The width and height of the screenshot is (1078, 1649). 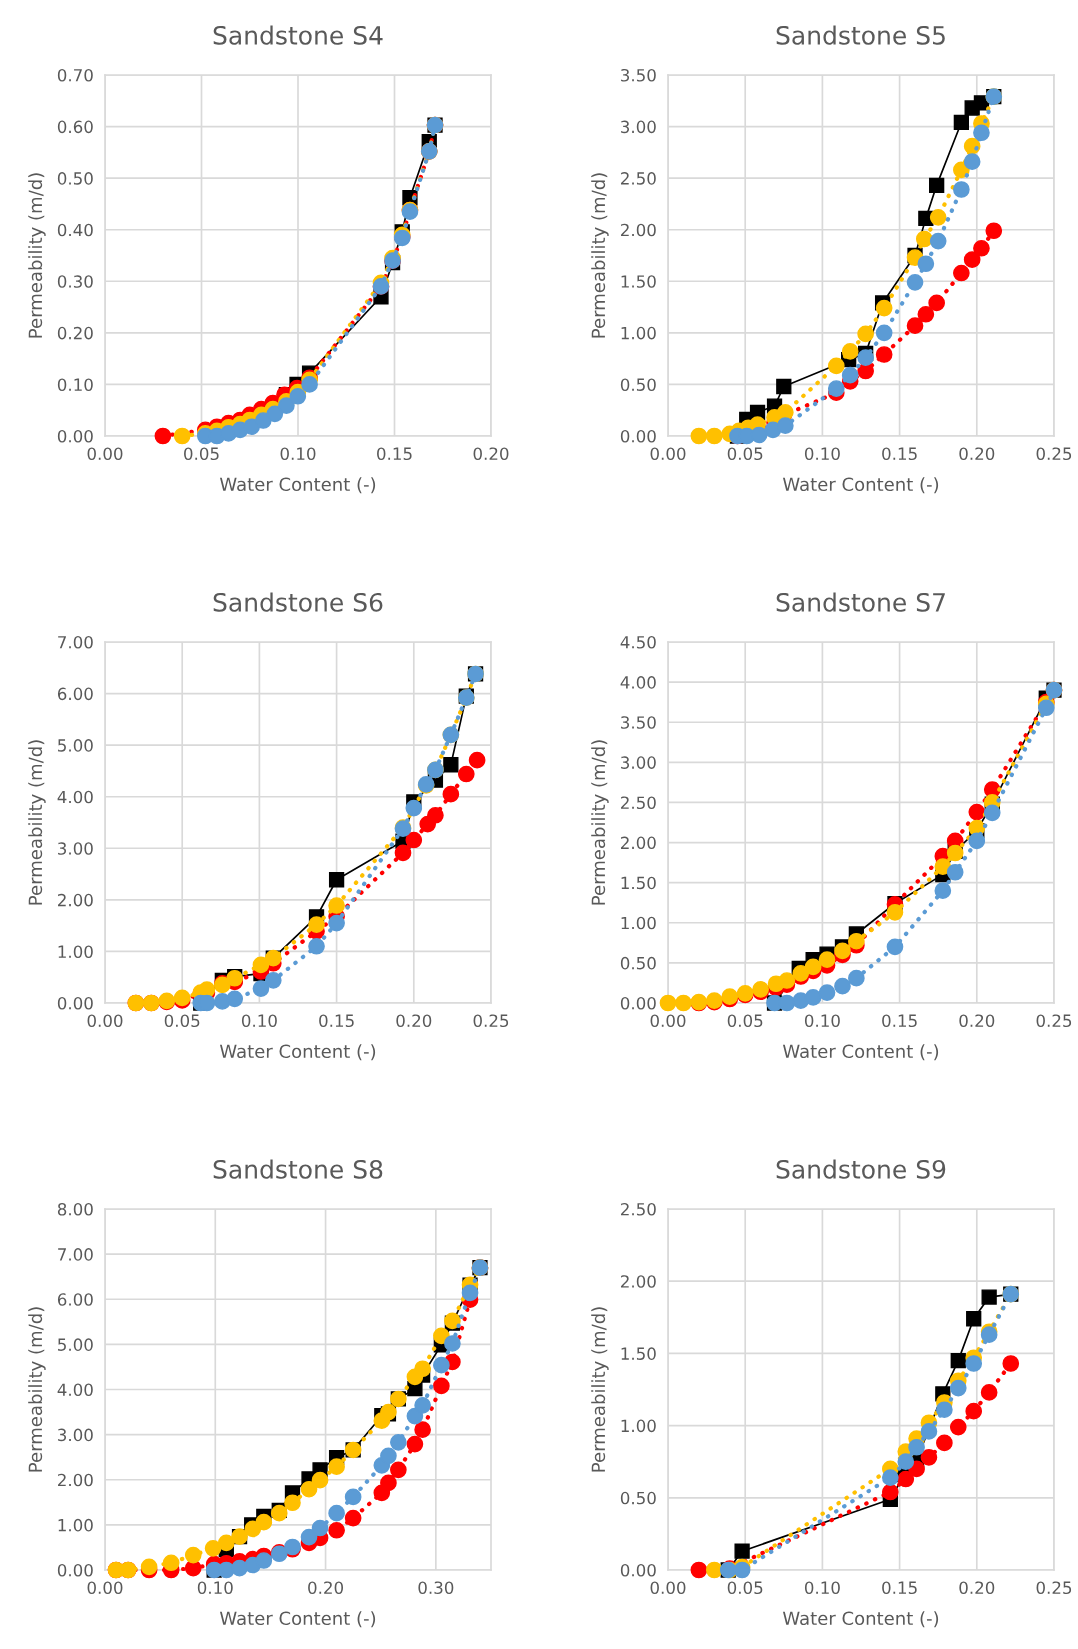 What do you see at coordinates (638, 642) in the screenshot?
I see `y-tick-label: 4.50` at bounding box center [638, 642].